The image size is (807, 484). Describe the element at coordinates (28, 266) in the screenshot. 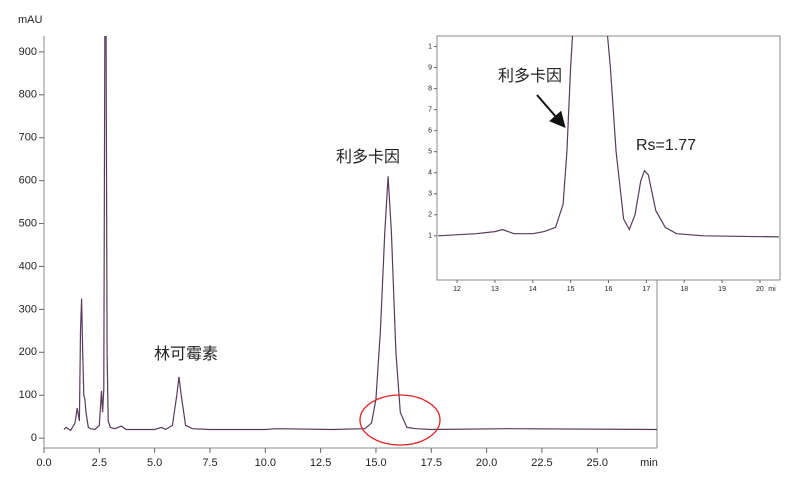

I see `y-tick-label: 400` at that location.